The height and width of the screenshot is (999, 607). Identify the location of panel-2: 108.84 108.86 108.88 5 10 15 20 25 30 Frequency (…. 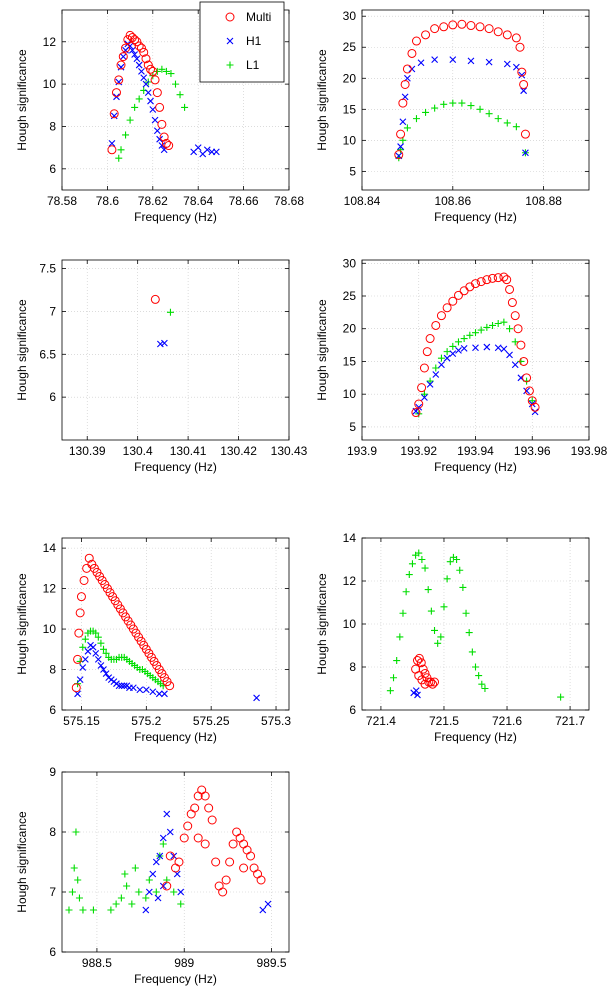
(452, 116).